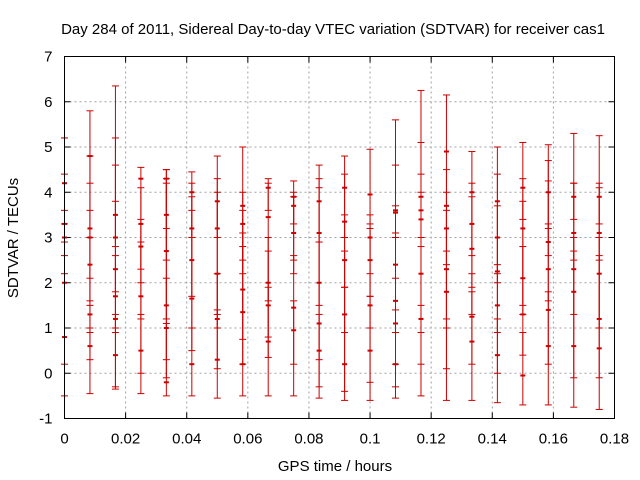 Image resolution: width=640 pixels, height=480 pixels. I want to click on x-tick-label: 0.12, so click(431, 439).